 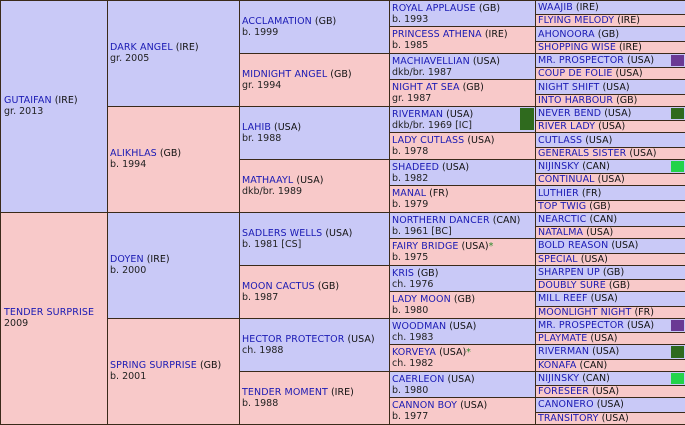 What do you see at coordinates (569, 272) in the screenshot?
I see `horse-name-link: SHARPEN UP` at bounding box center [569, 272].